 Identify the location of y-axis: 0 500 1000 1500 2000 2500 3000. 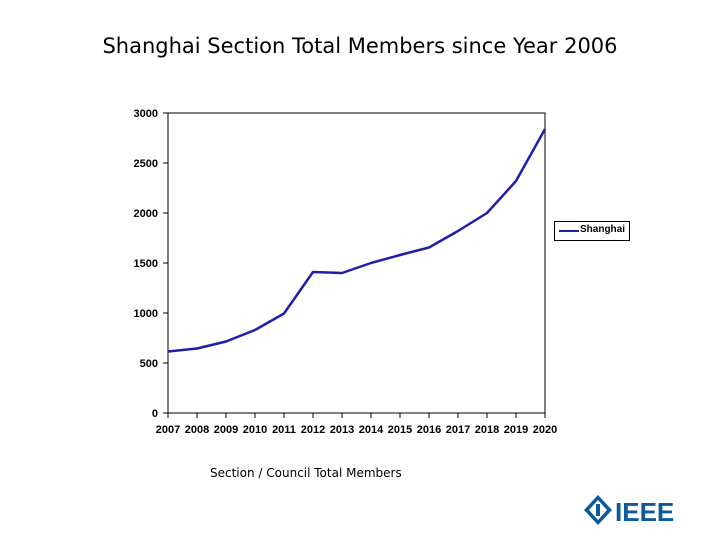
(151, 264).